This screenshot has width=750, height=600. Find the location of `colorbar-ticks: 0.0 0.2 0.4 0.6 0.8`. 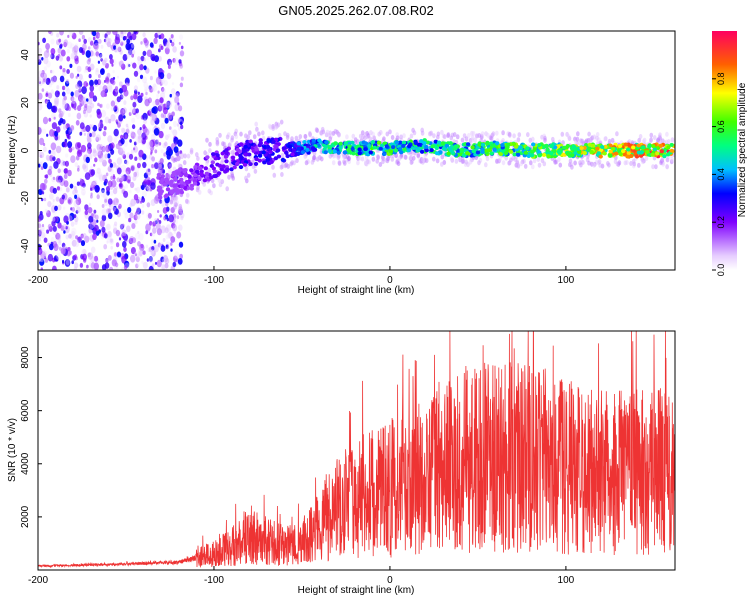

colorbar-ticks: 0.0 0.2 0.4 0.6 0.8 is located at coordinates (719, 174).